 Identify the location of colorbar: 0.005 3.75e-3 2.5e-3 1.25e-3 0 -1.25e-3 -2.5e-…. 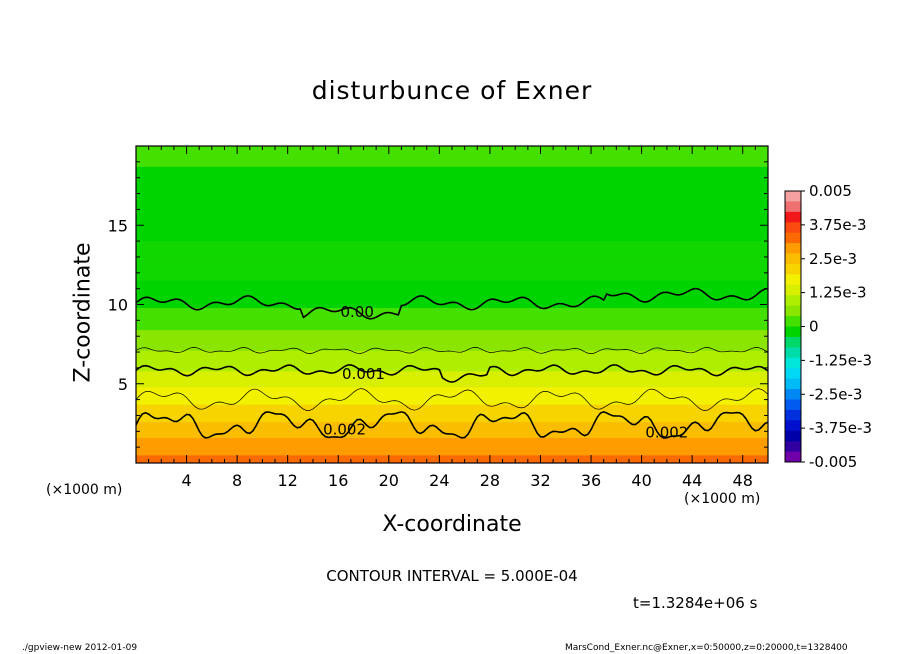
(828, 326).